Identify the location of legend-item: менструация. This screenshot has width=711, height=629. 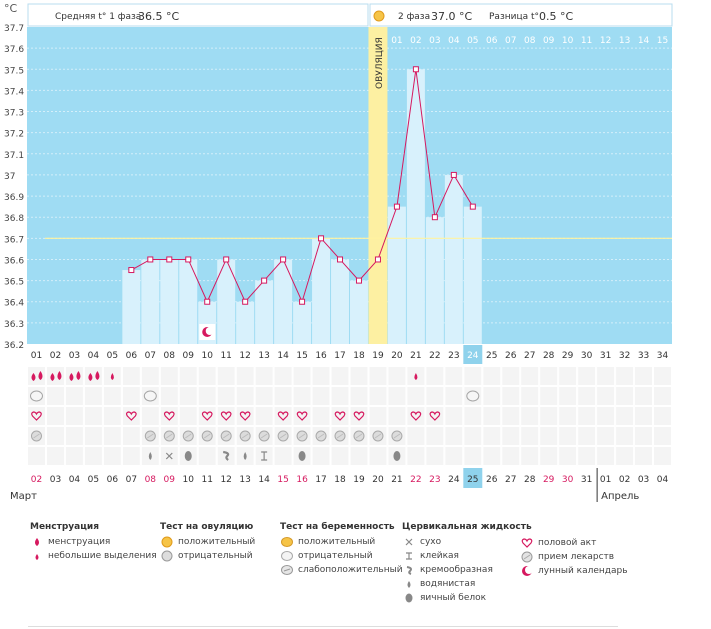
(79, 542).